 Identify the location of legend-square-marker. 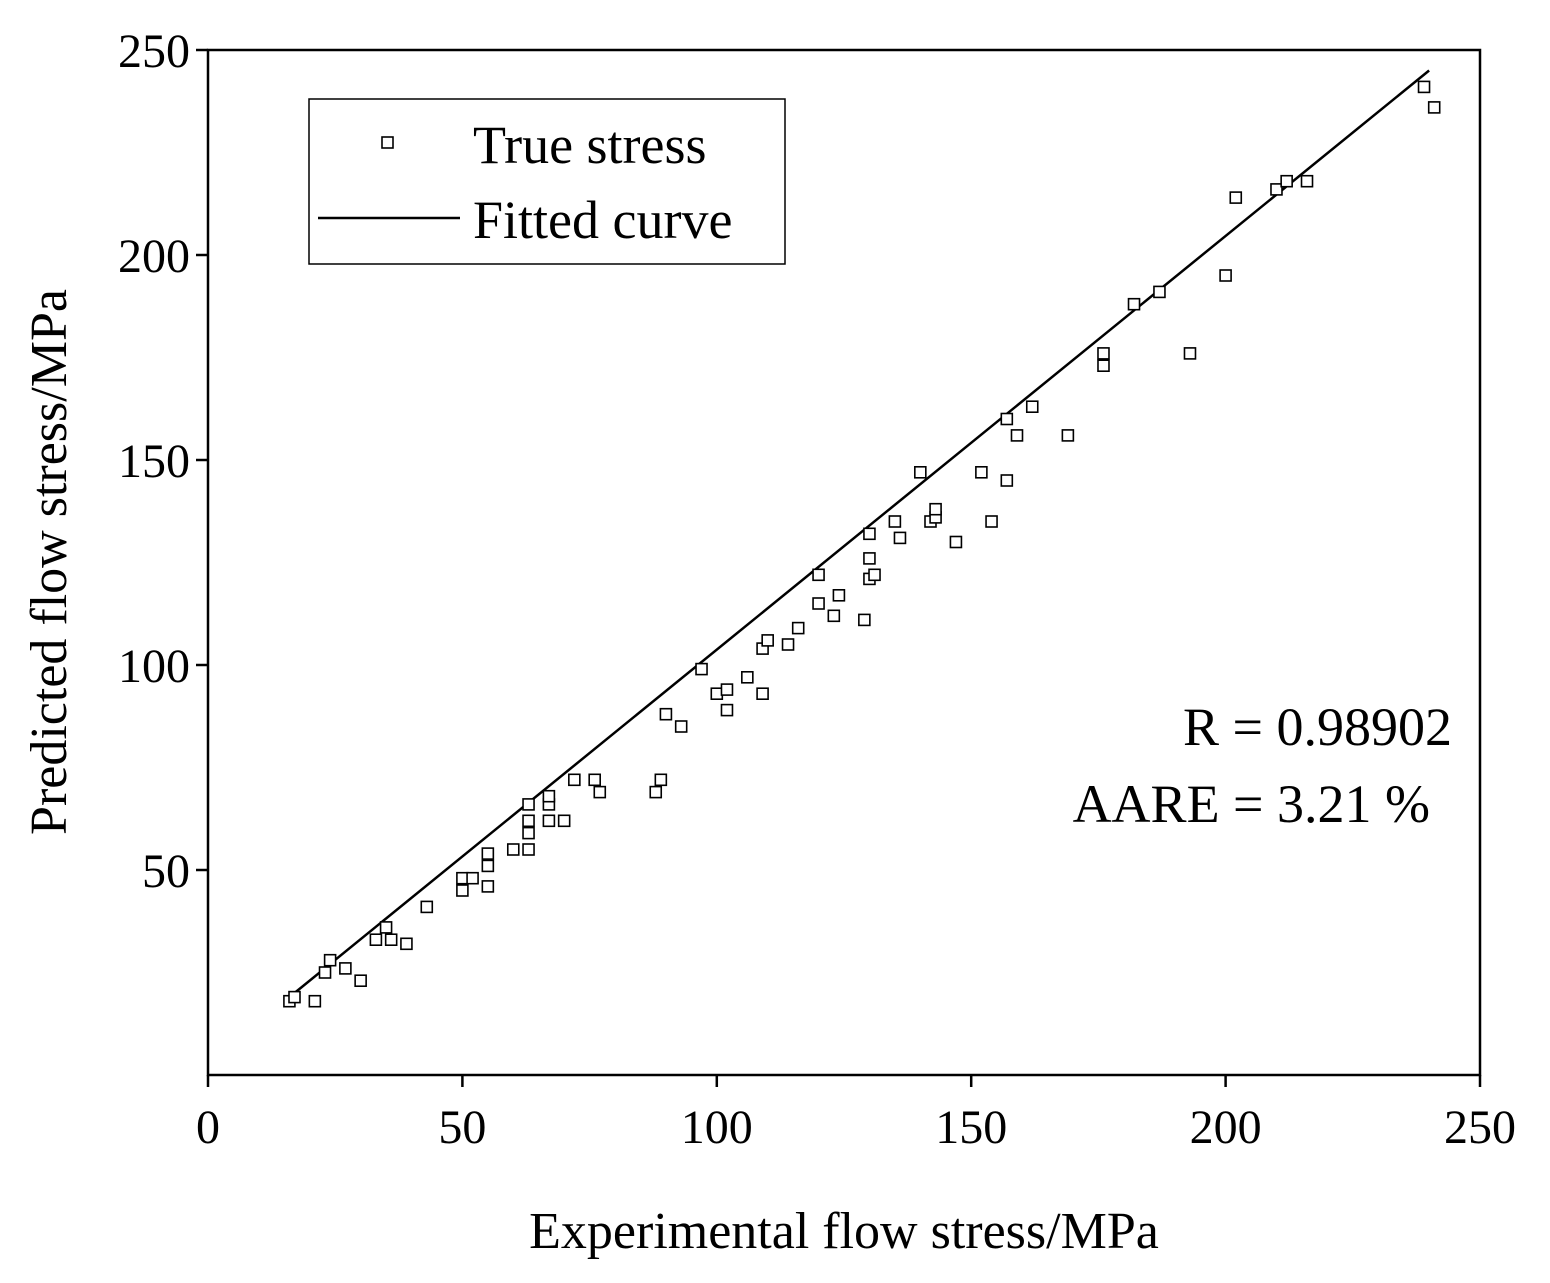
(387, 142).